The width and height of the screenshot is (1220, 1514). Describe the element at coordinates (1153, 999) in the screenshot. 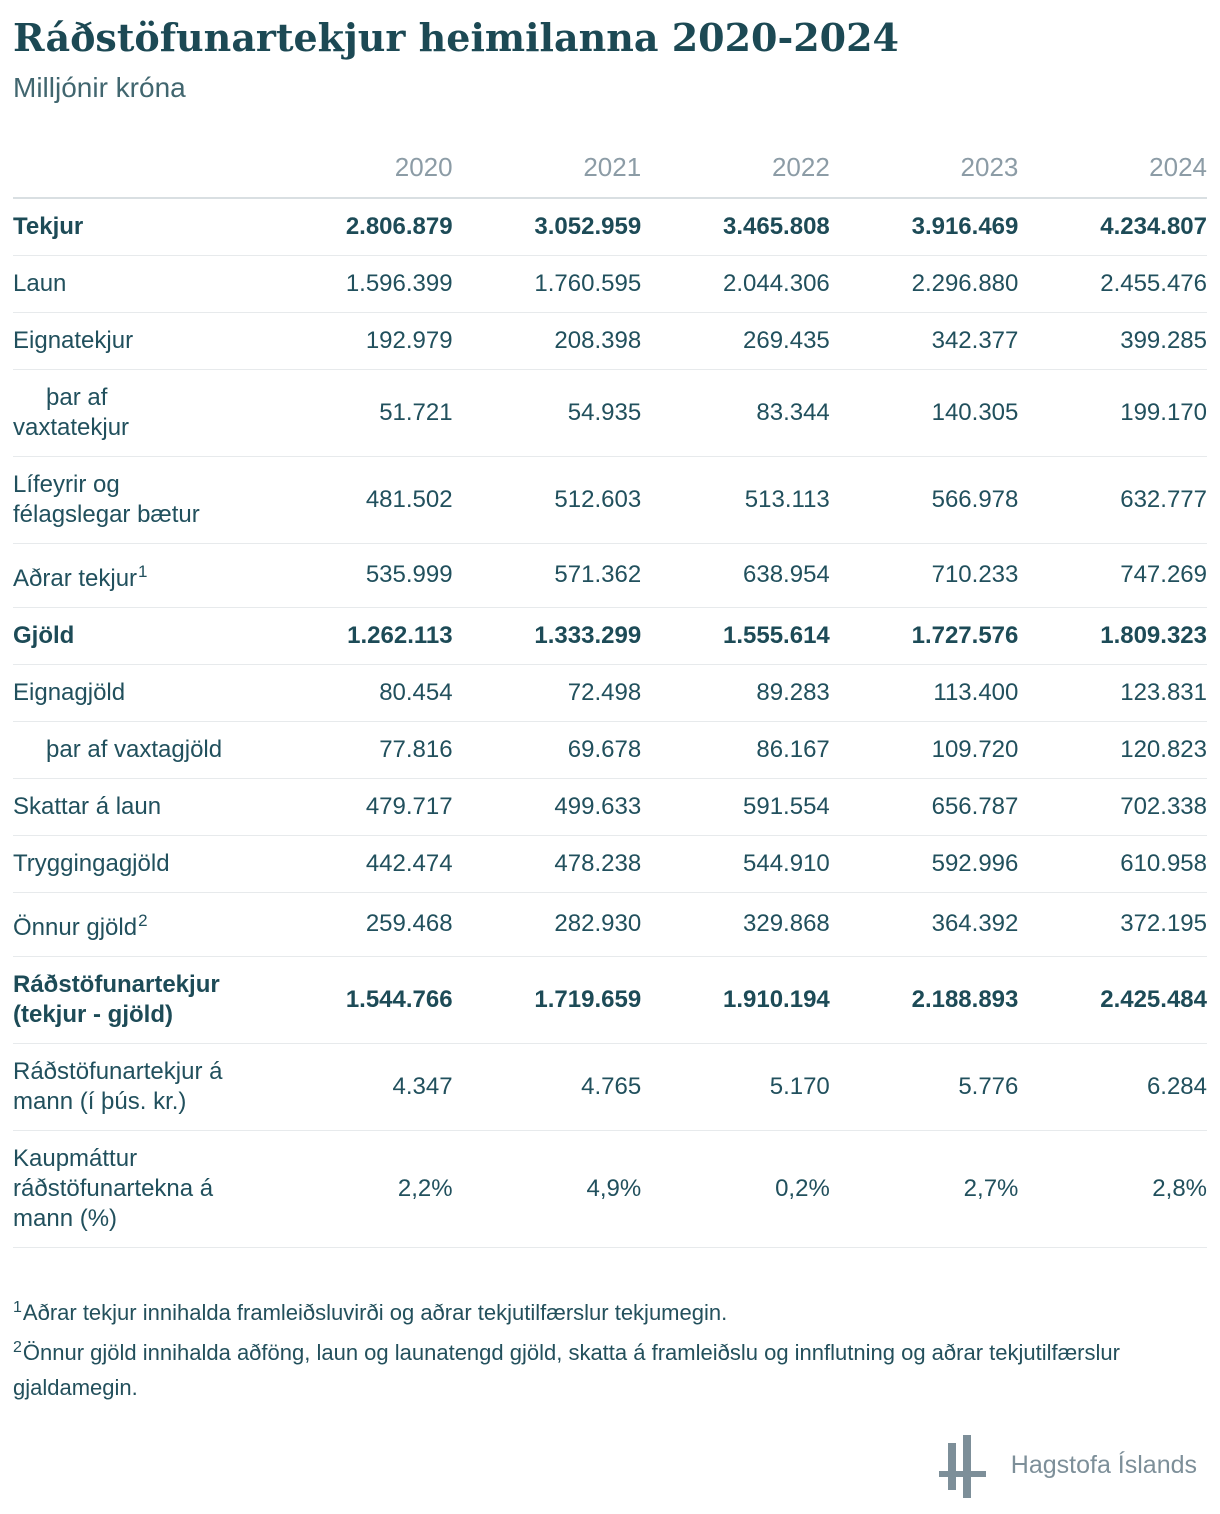

I see `value-cell: 2.425.484` at that location.